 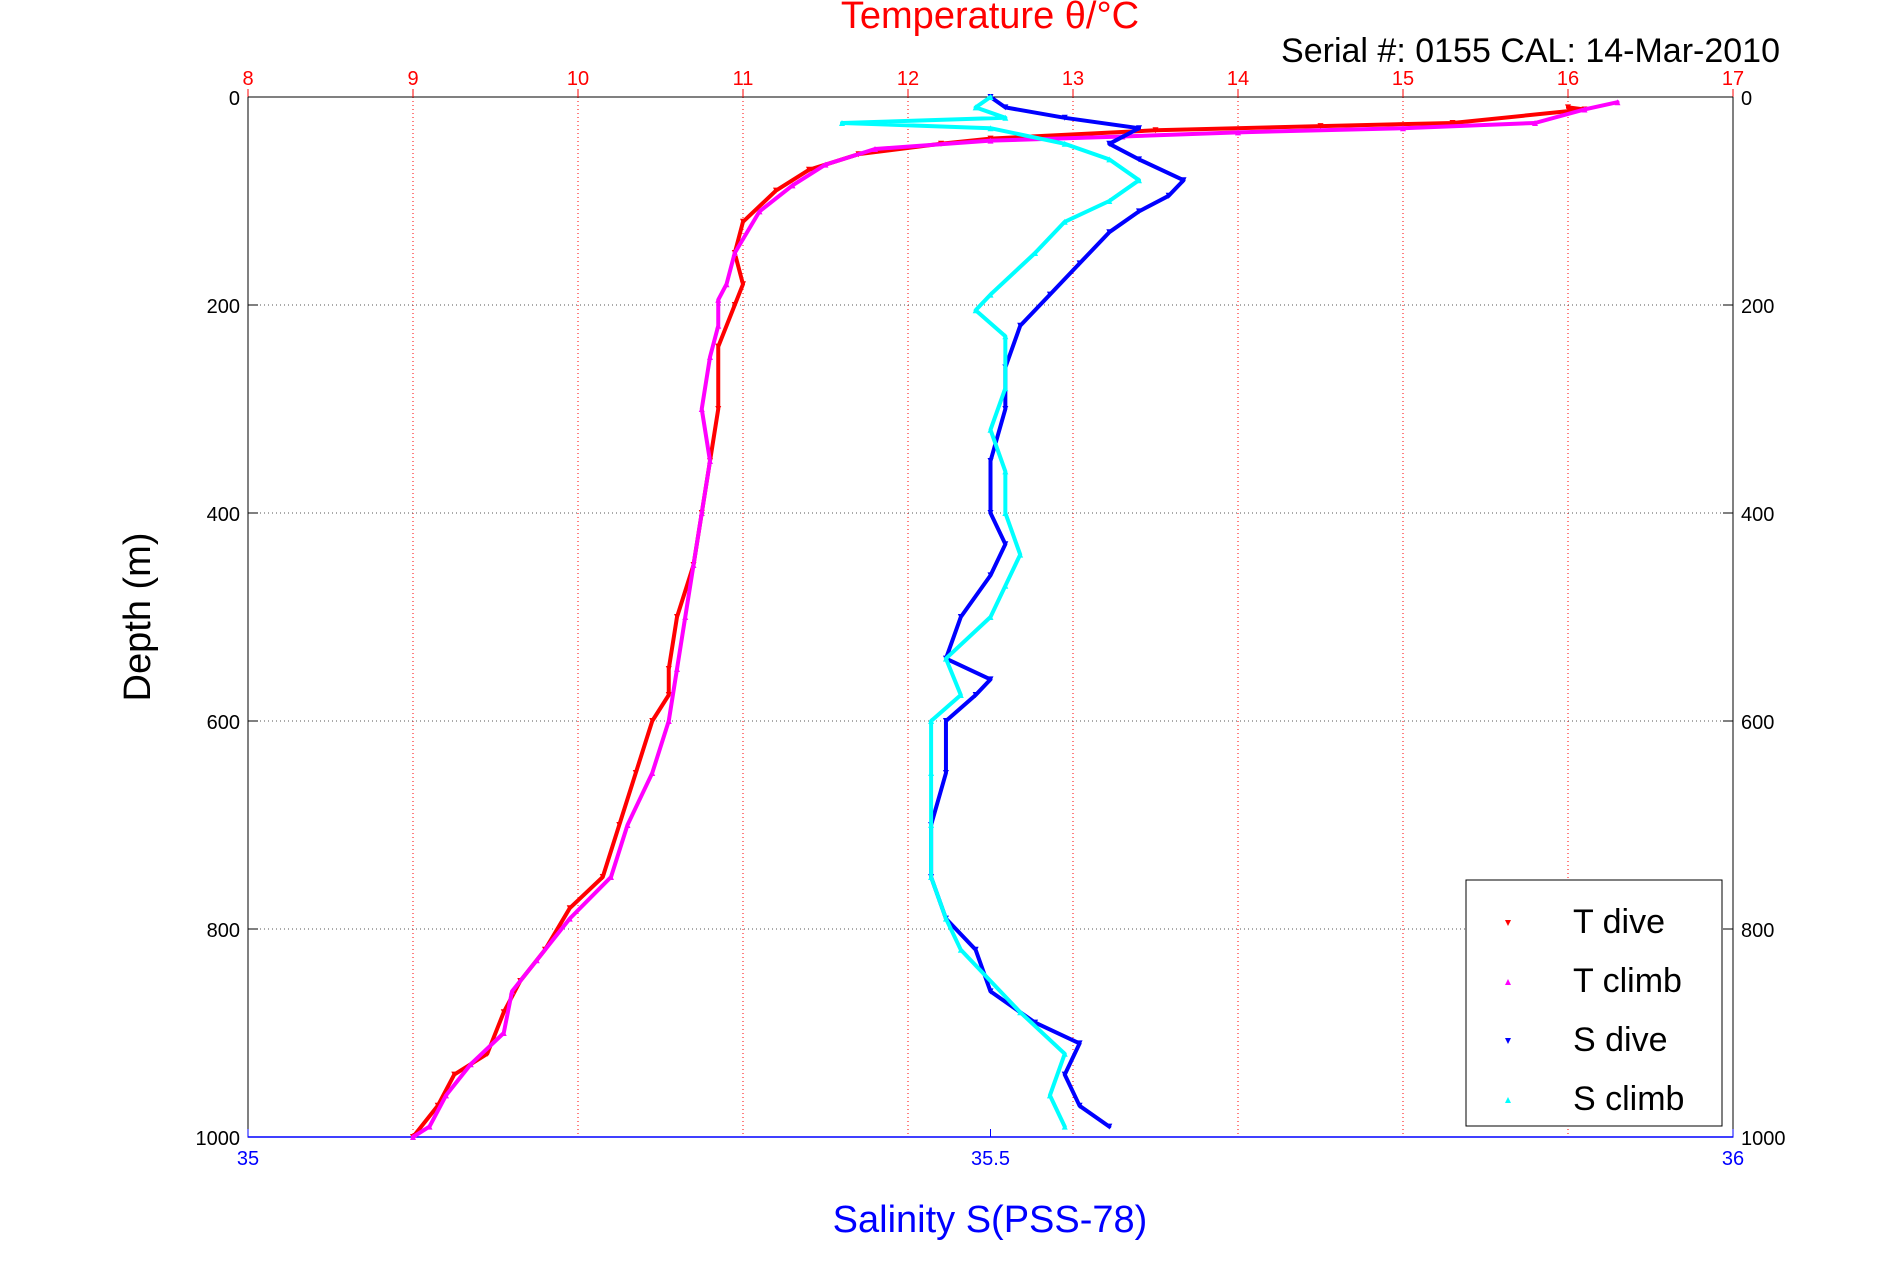 I want to click on depth-tick-label-left: 1000, so click(x=218, y=1139).